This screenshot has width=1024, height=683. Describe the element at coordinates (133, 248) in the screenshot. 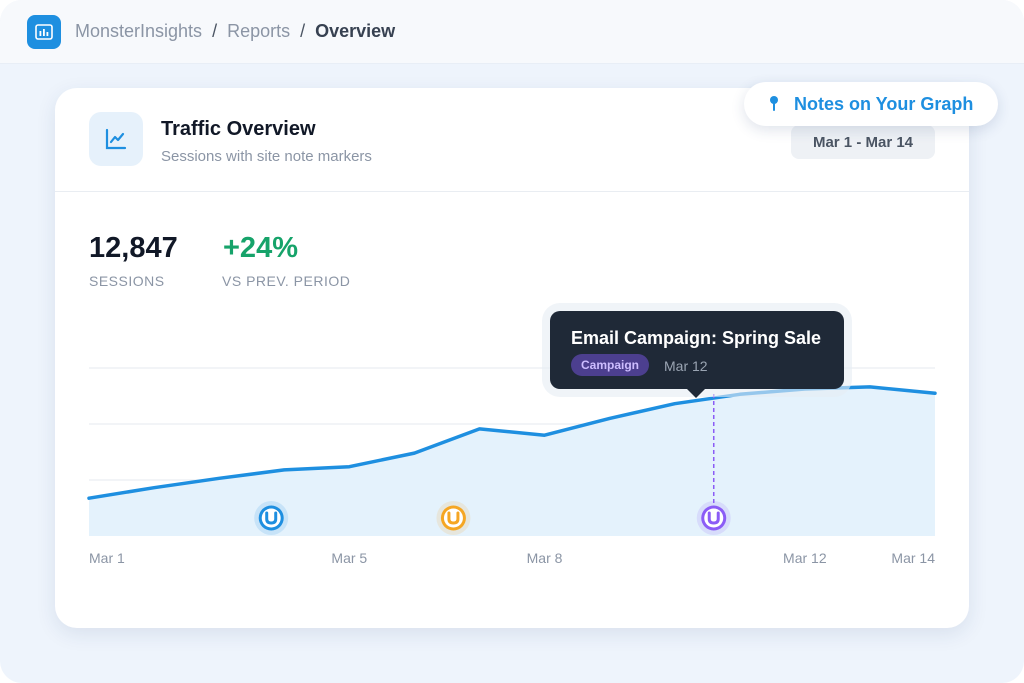

I see `sessions-value: 12,847` at that location.